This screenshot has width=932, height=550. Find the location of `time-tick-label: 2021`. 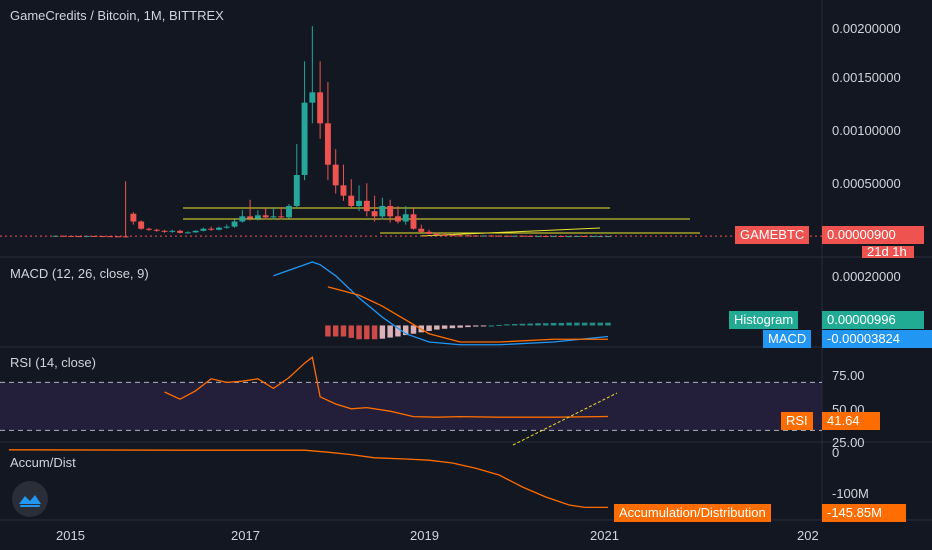

time-tick-label: 2021 is located at coordinates (604, 535).